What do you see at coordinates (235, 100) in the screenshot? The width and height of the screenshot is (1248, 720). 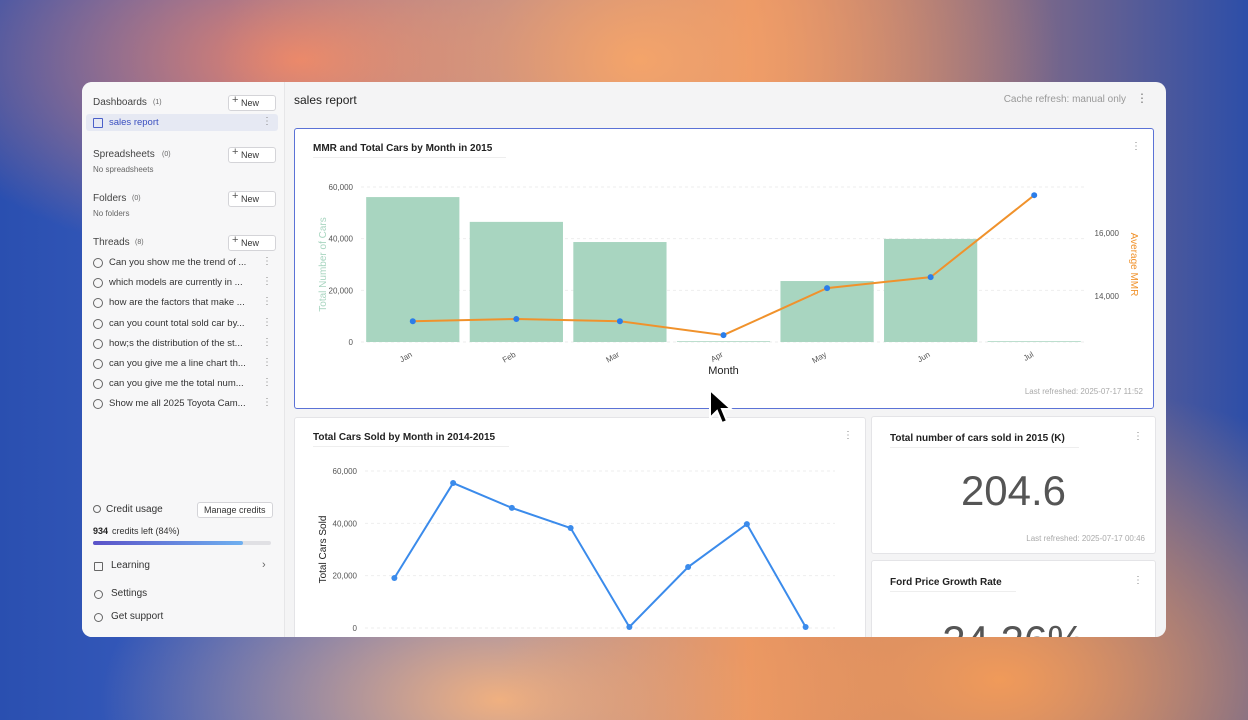 I see `plus: +` at bounding box center [235, 100].